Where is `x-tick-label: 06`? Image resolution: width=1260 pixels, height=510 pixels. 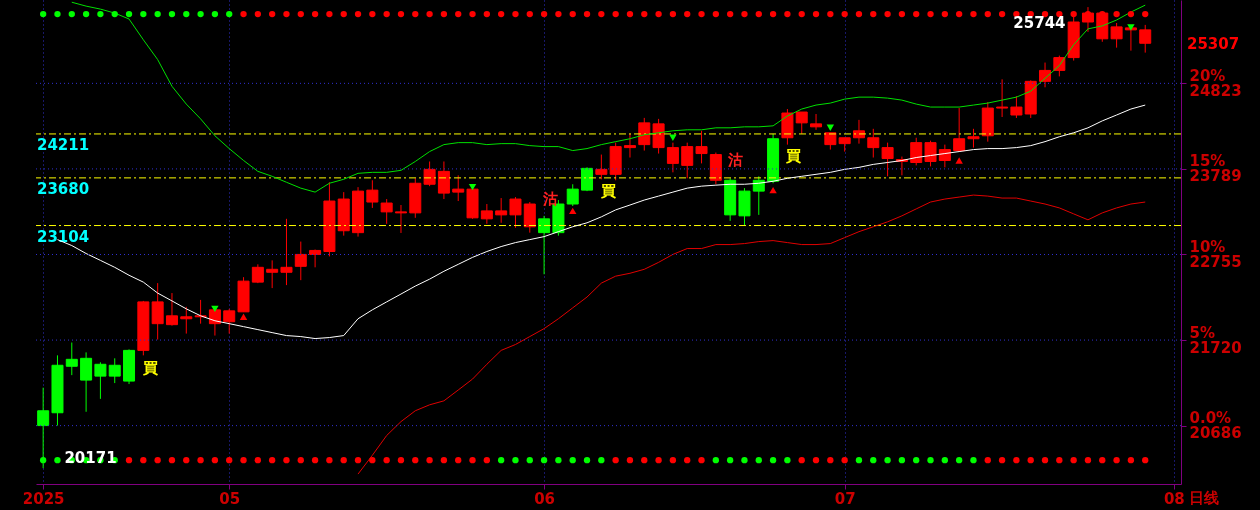
x-tick-label: 06 is located at coordinates (545, 498).